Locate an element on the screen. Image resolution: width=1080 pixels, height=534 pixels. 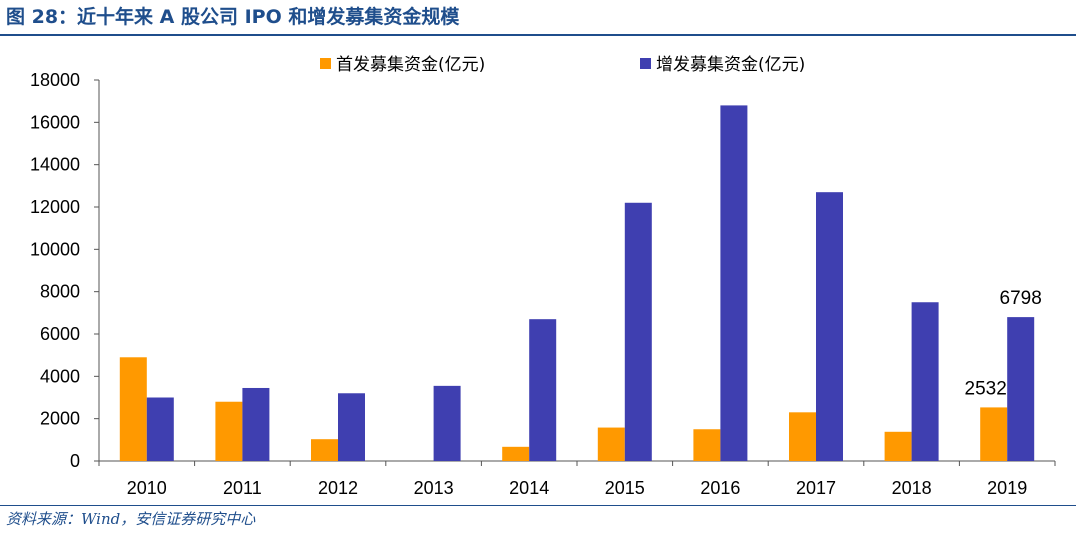
legend-label: 首发募集资金(亿元) is located at coordinates (410, 65).